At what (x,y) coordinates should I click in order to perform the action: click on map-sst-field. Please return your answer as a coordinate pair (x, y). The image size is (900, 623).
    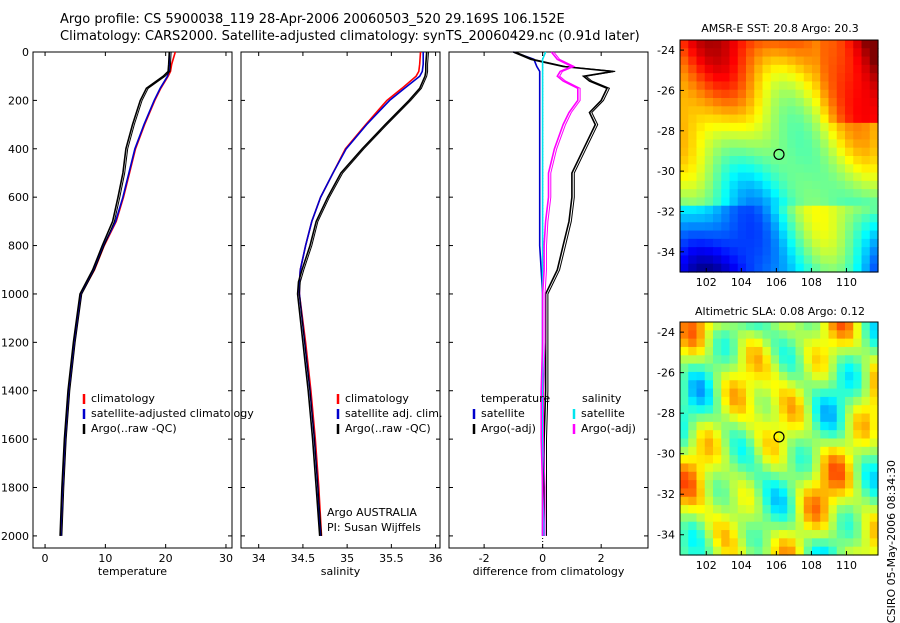
    Looking at the image, I should click on (779, 156).